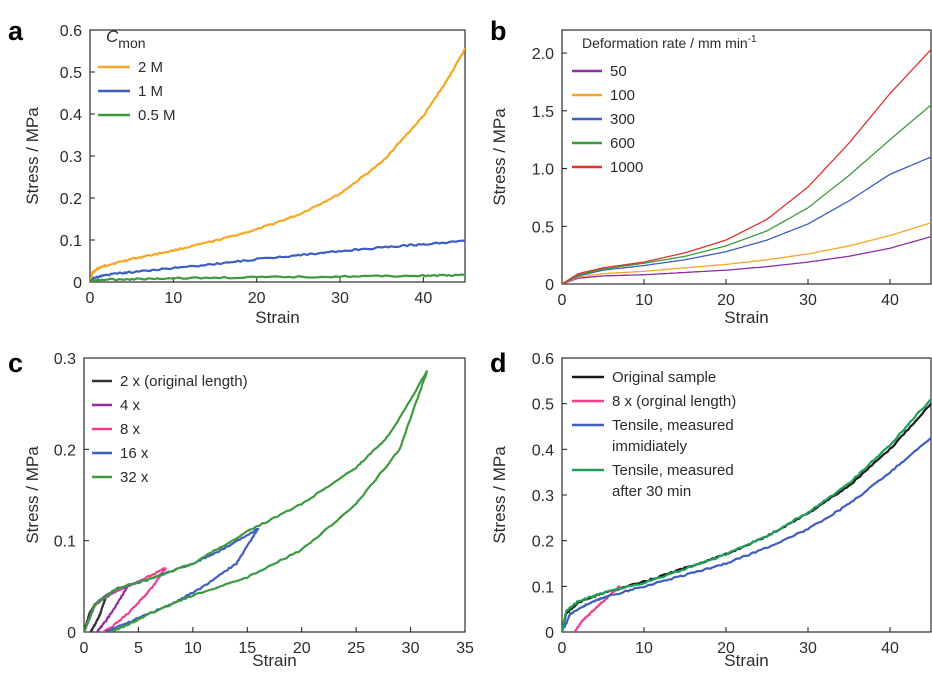 The width and height of the screenshot is (932, 681). Describe the element at coordinates (664, 377) in the screenshot. I see `legend-entry: Original sample` at that location.